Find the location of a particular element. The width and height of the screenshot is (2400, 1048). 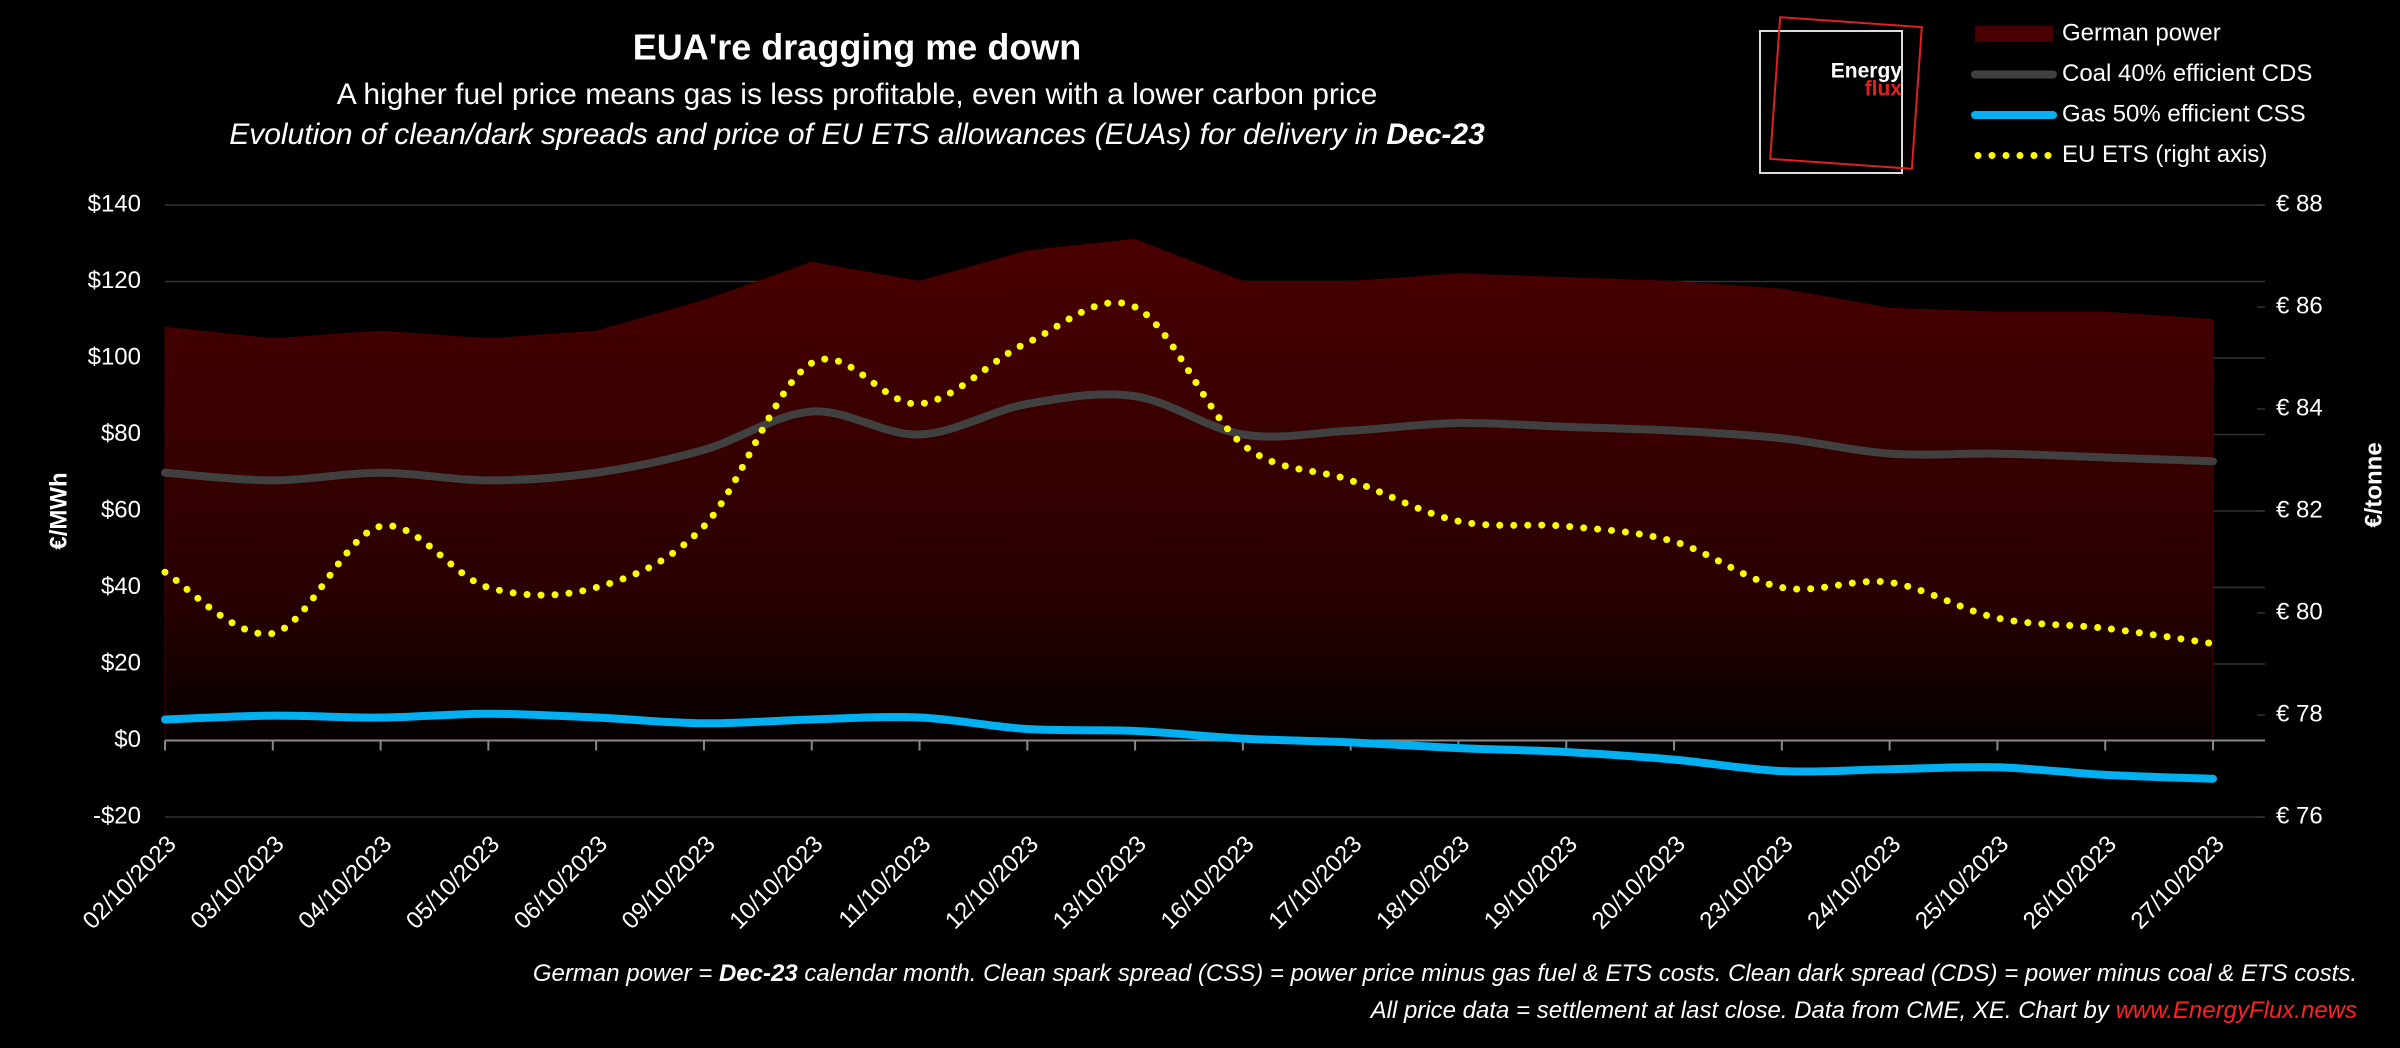

x-tick-label: 26/10/2023 is located at coordinates (2070, 883).